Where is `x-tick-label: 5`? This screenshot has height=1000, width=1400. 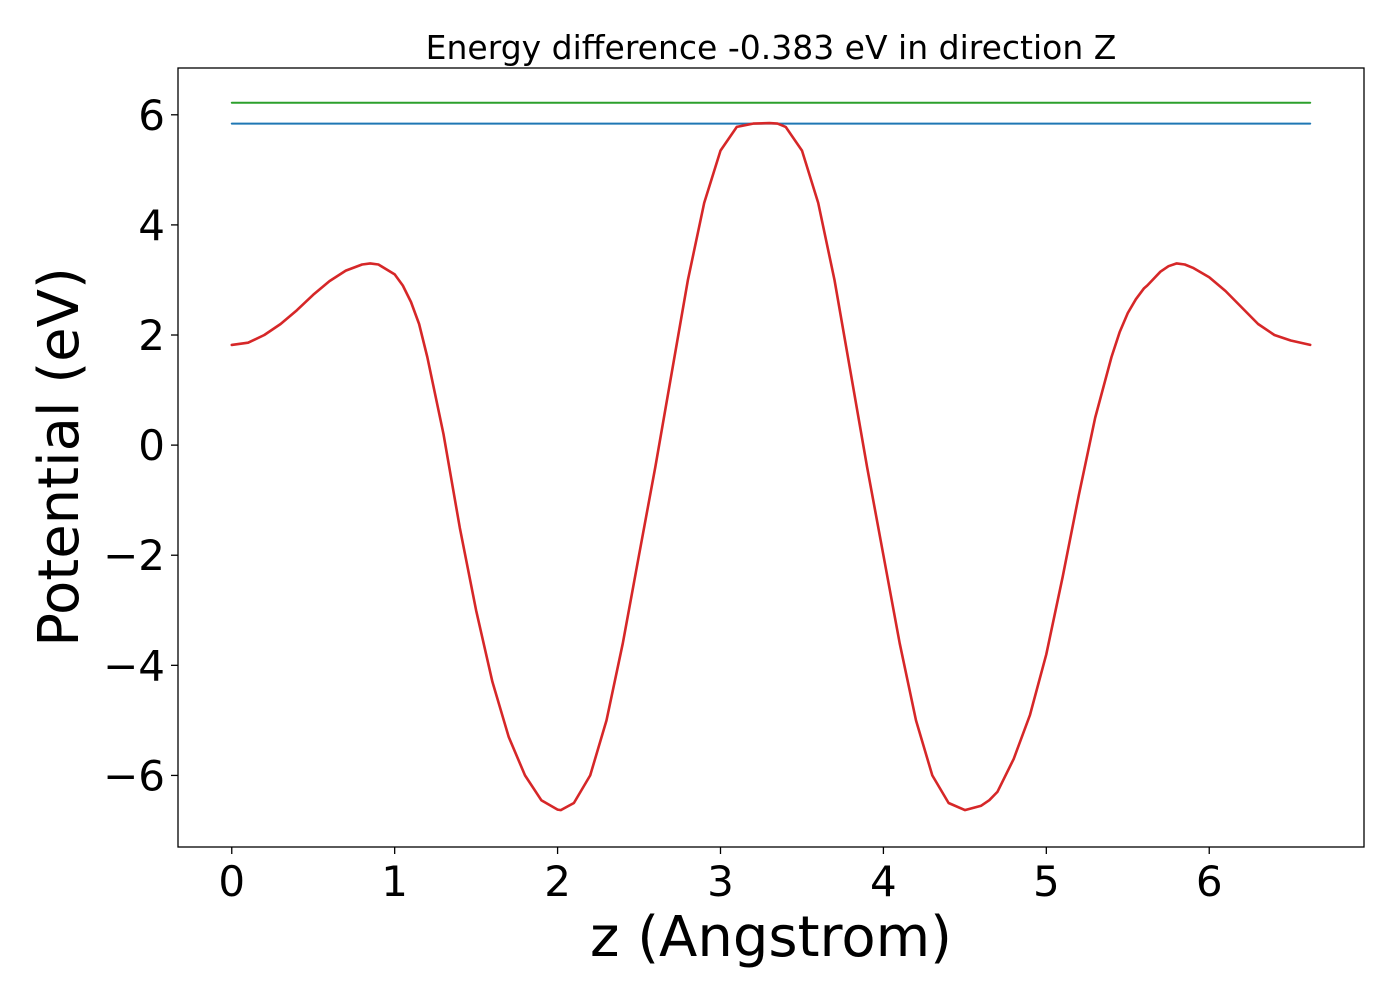
x-tick-label: 5 is located at coordinates (1046, 881).